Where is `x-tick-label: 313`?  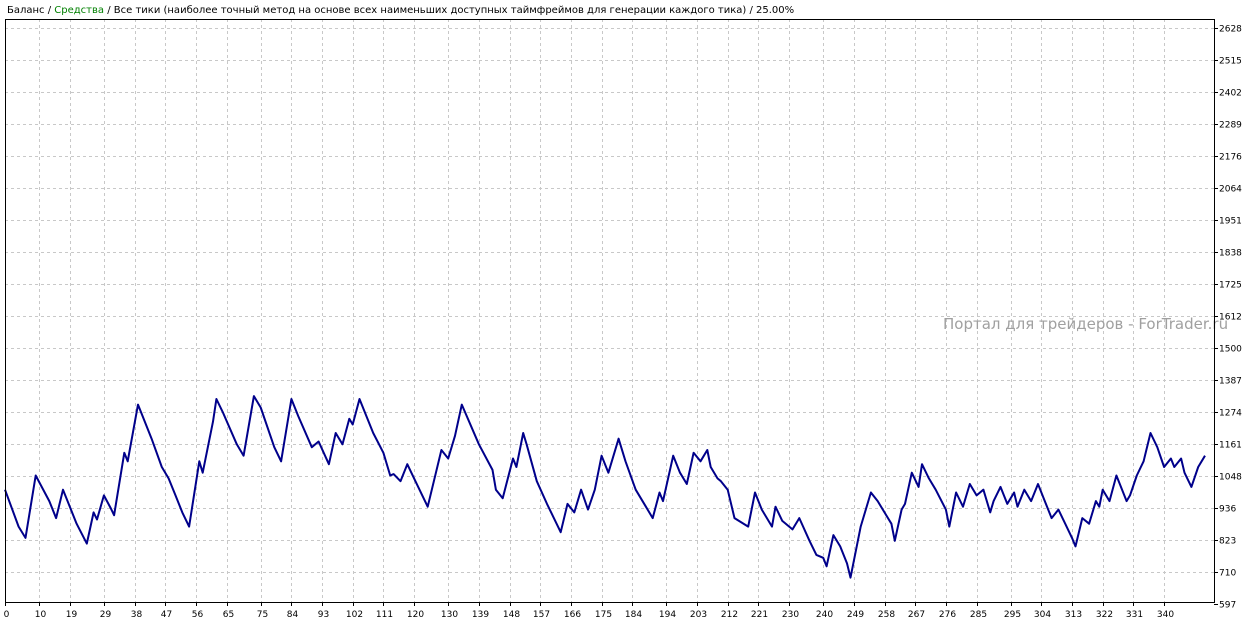
x-tick-label: 313 is located at coordinates (1073, 615).